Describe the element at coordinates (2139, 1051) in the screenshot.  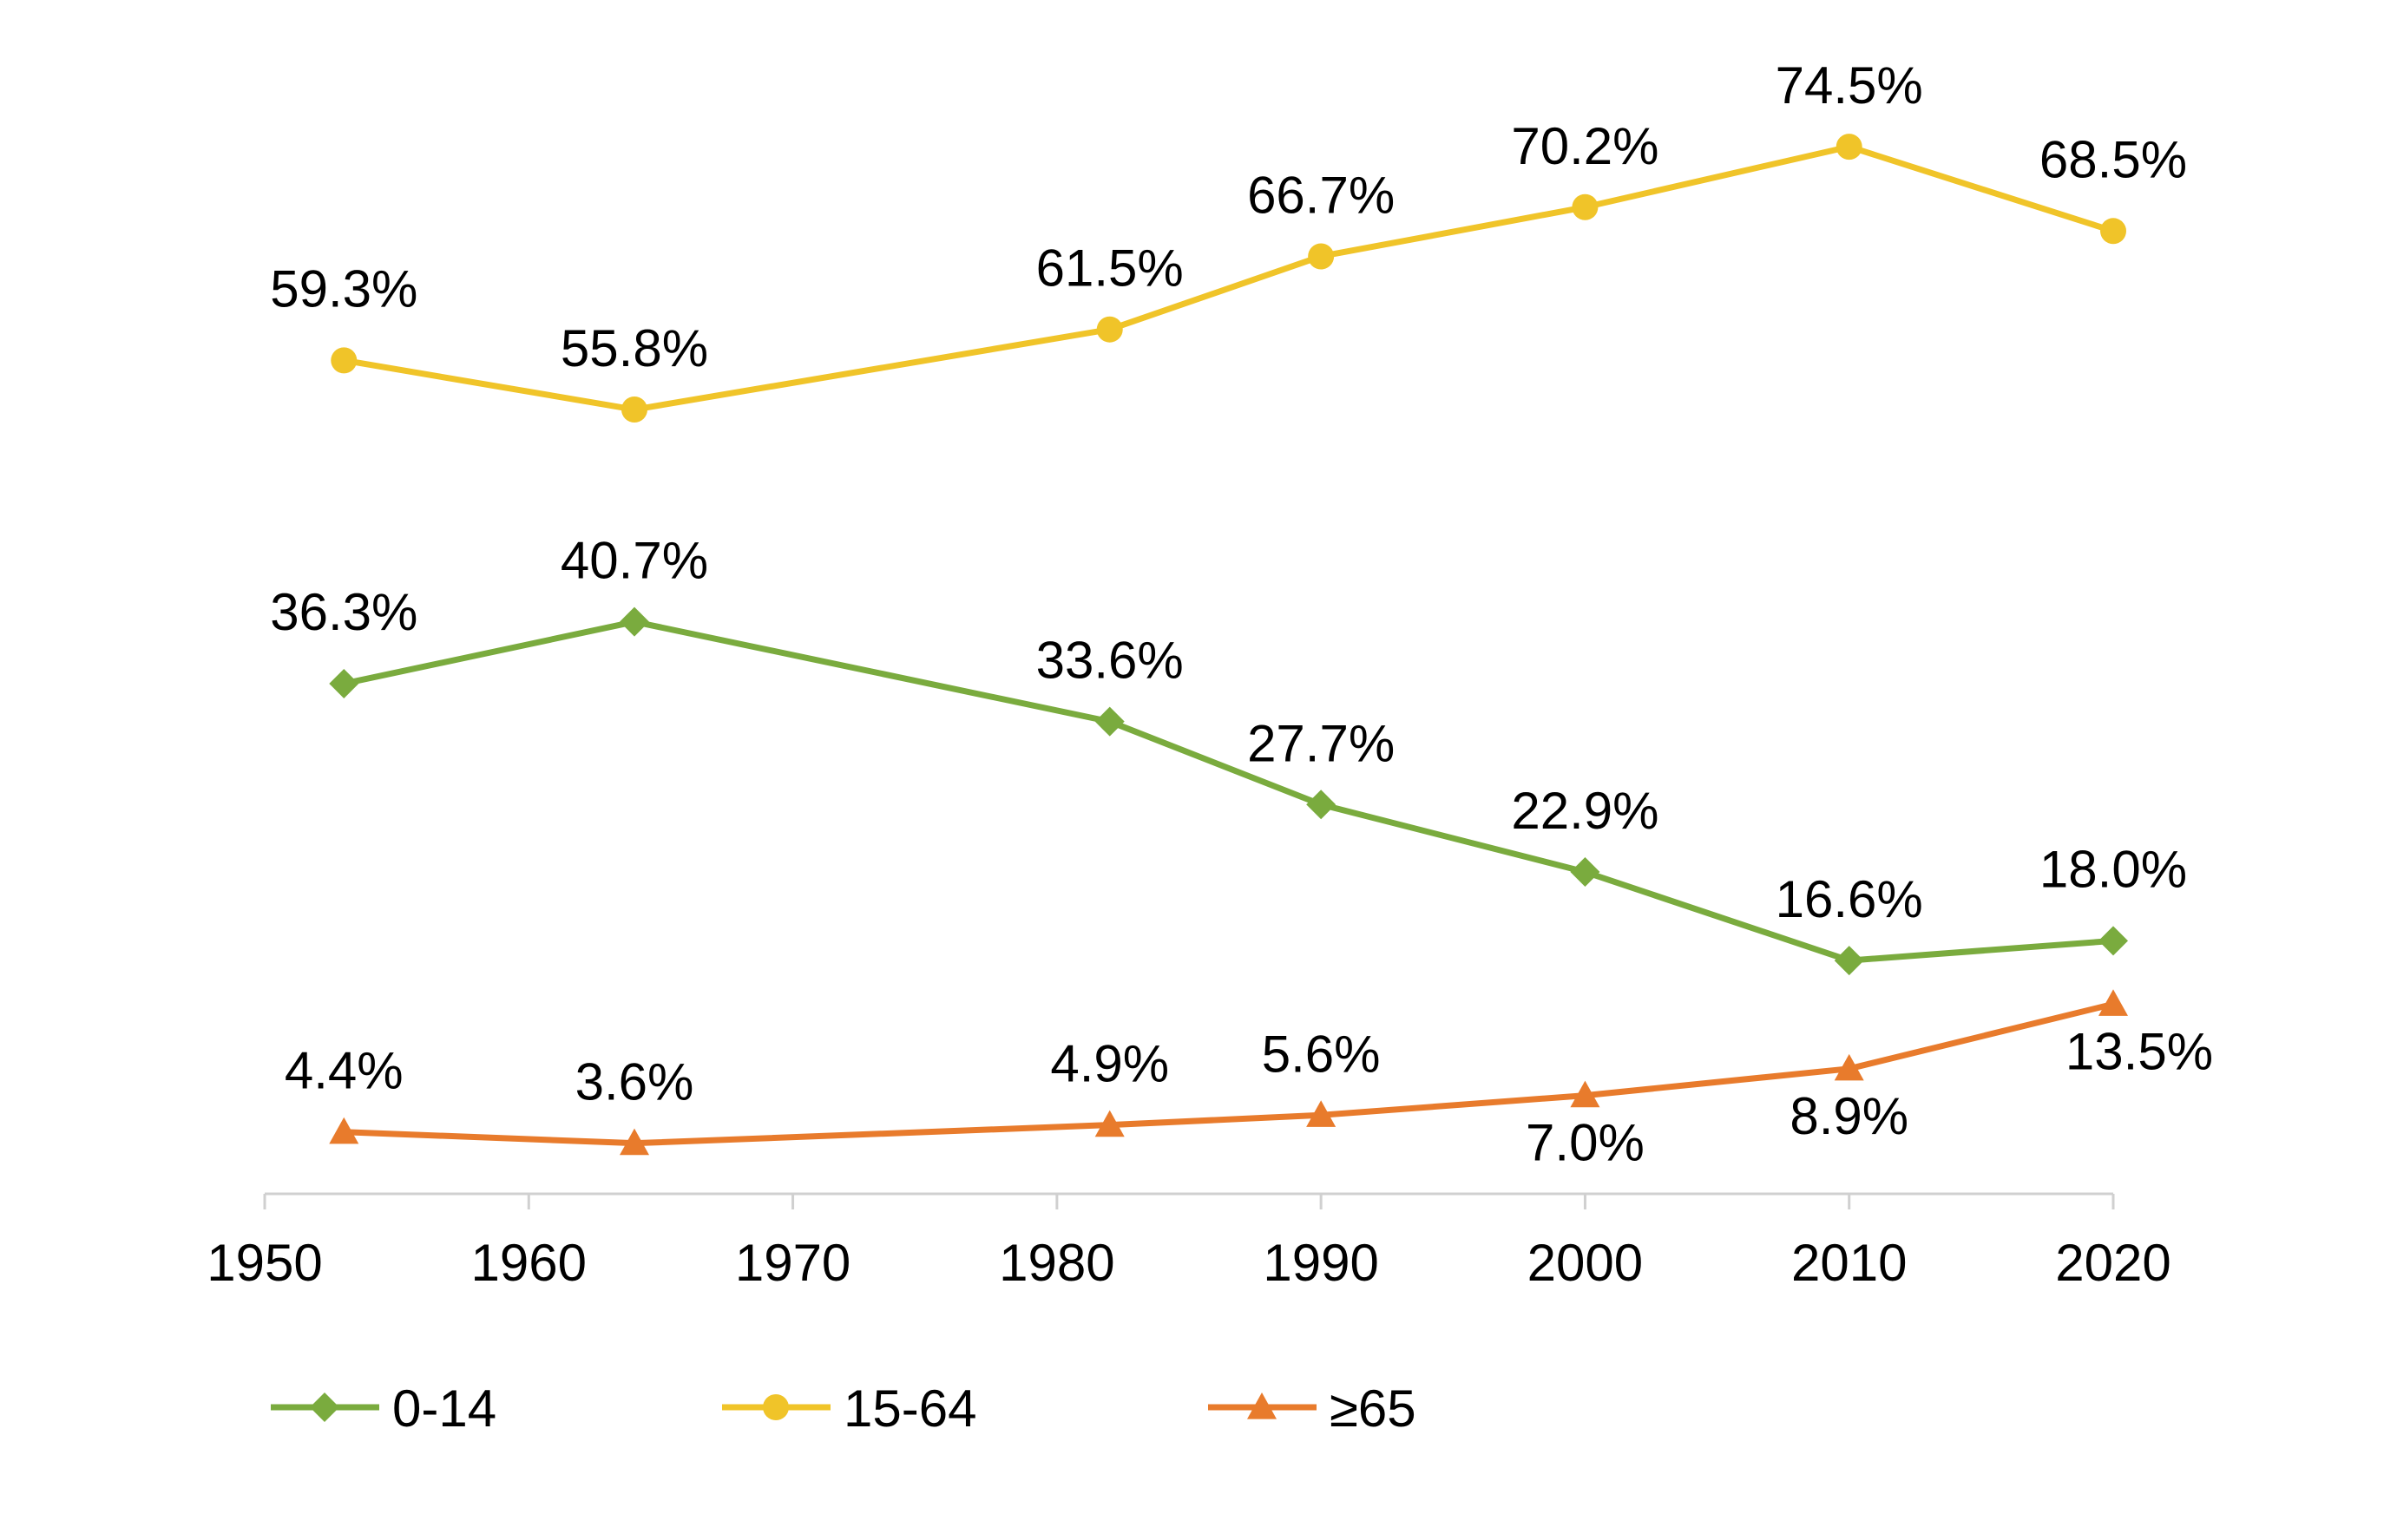
I see `data-label: 13.5%` at that location.